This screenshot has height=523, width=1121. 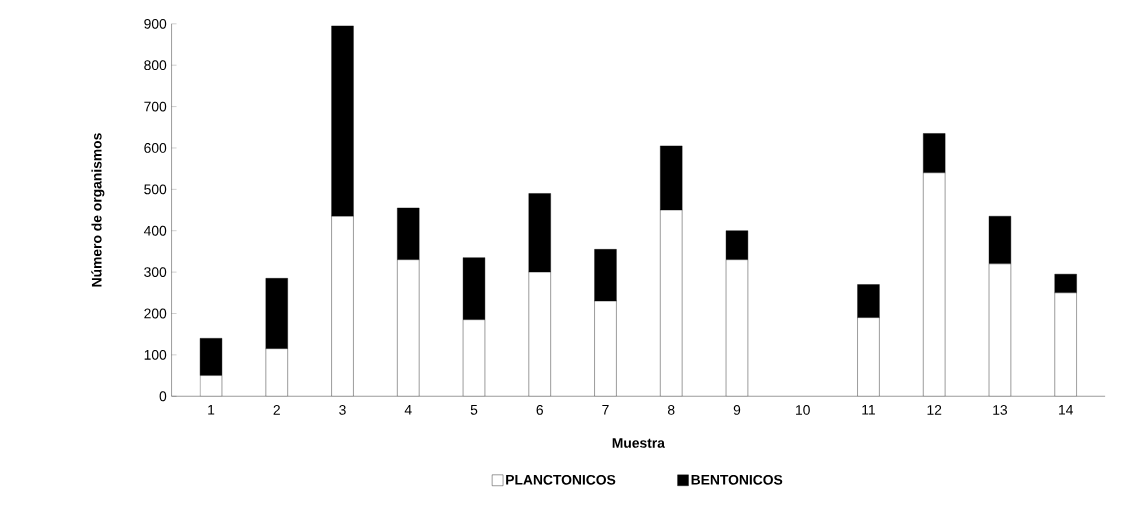 What do you see at coordinates (408, 409) in the screenshot?
I see `x-tick-label: 4` at bounding box center [408, 409].